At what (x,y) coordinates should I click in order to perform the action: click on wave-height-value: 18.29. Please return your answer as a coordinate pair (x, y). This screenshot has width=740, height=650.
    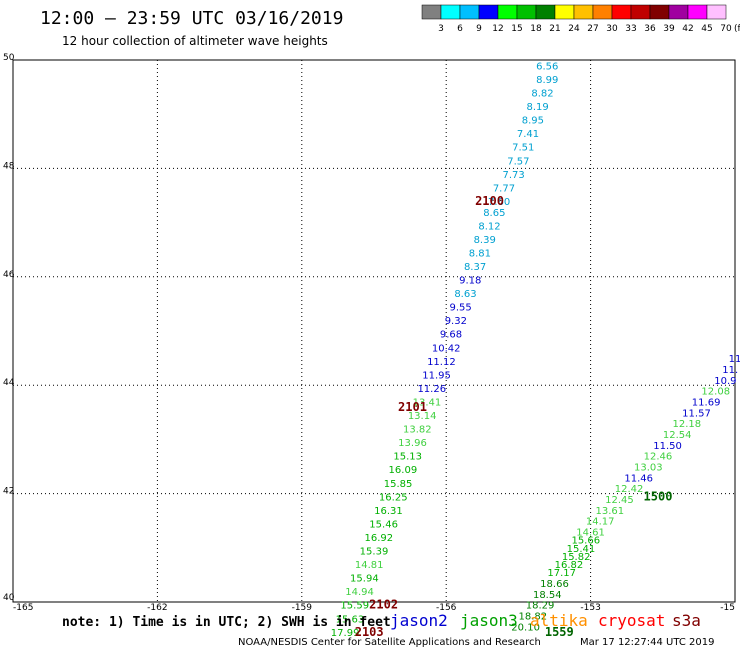
    Looking at the image, I should click on (540, 606).